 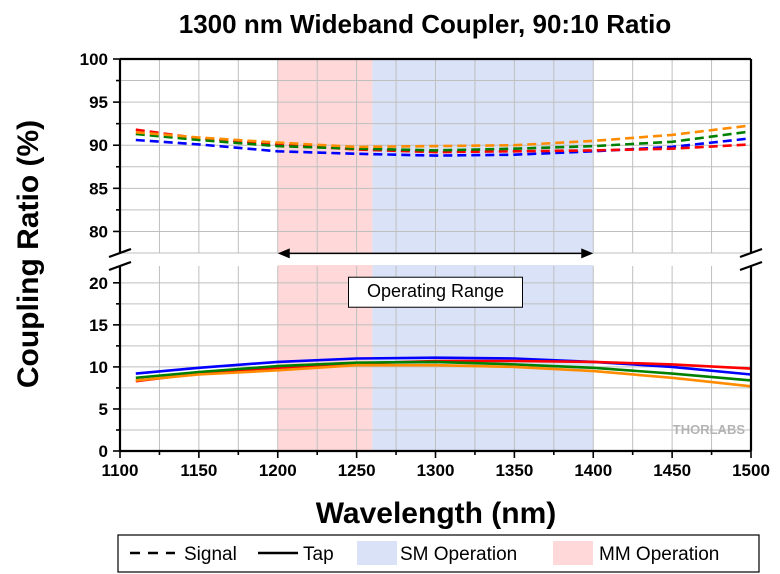 What do you see at coordinates (751, 470) in the screenshot?
I see `x-tick-label: 1500` at bounding box center [751, 470].